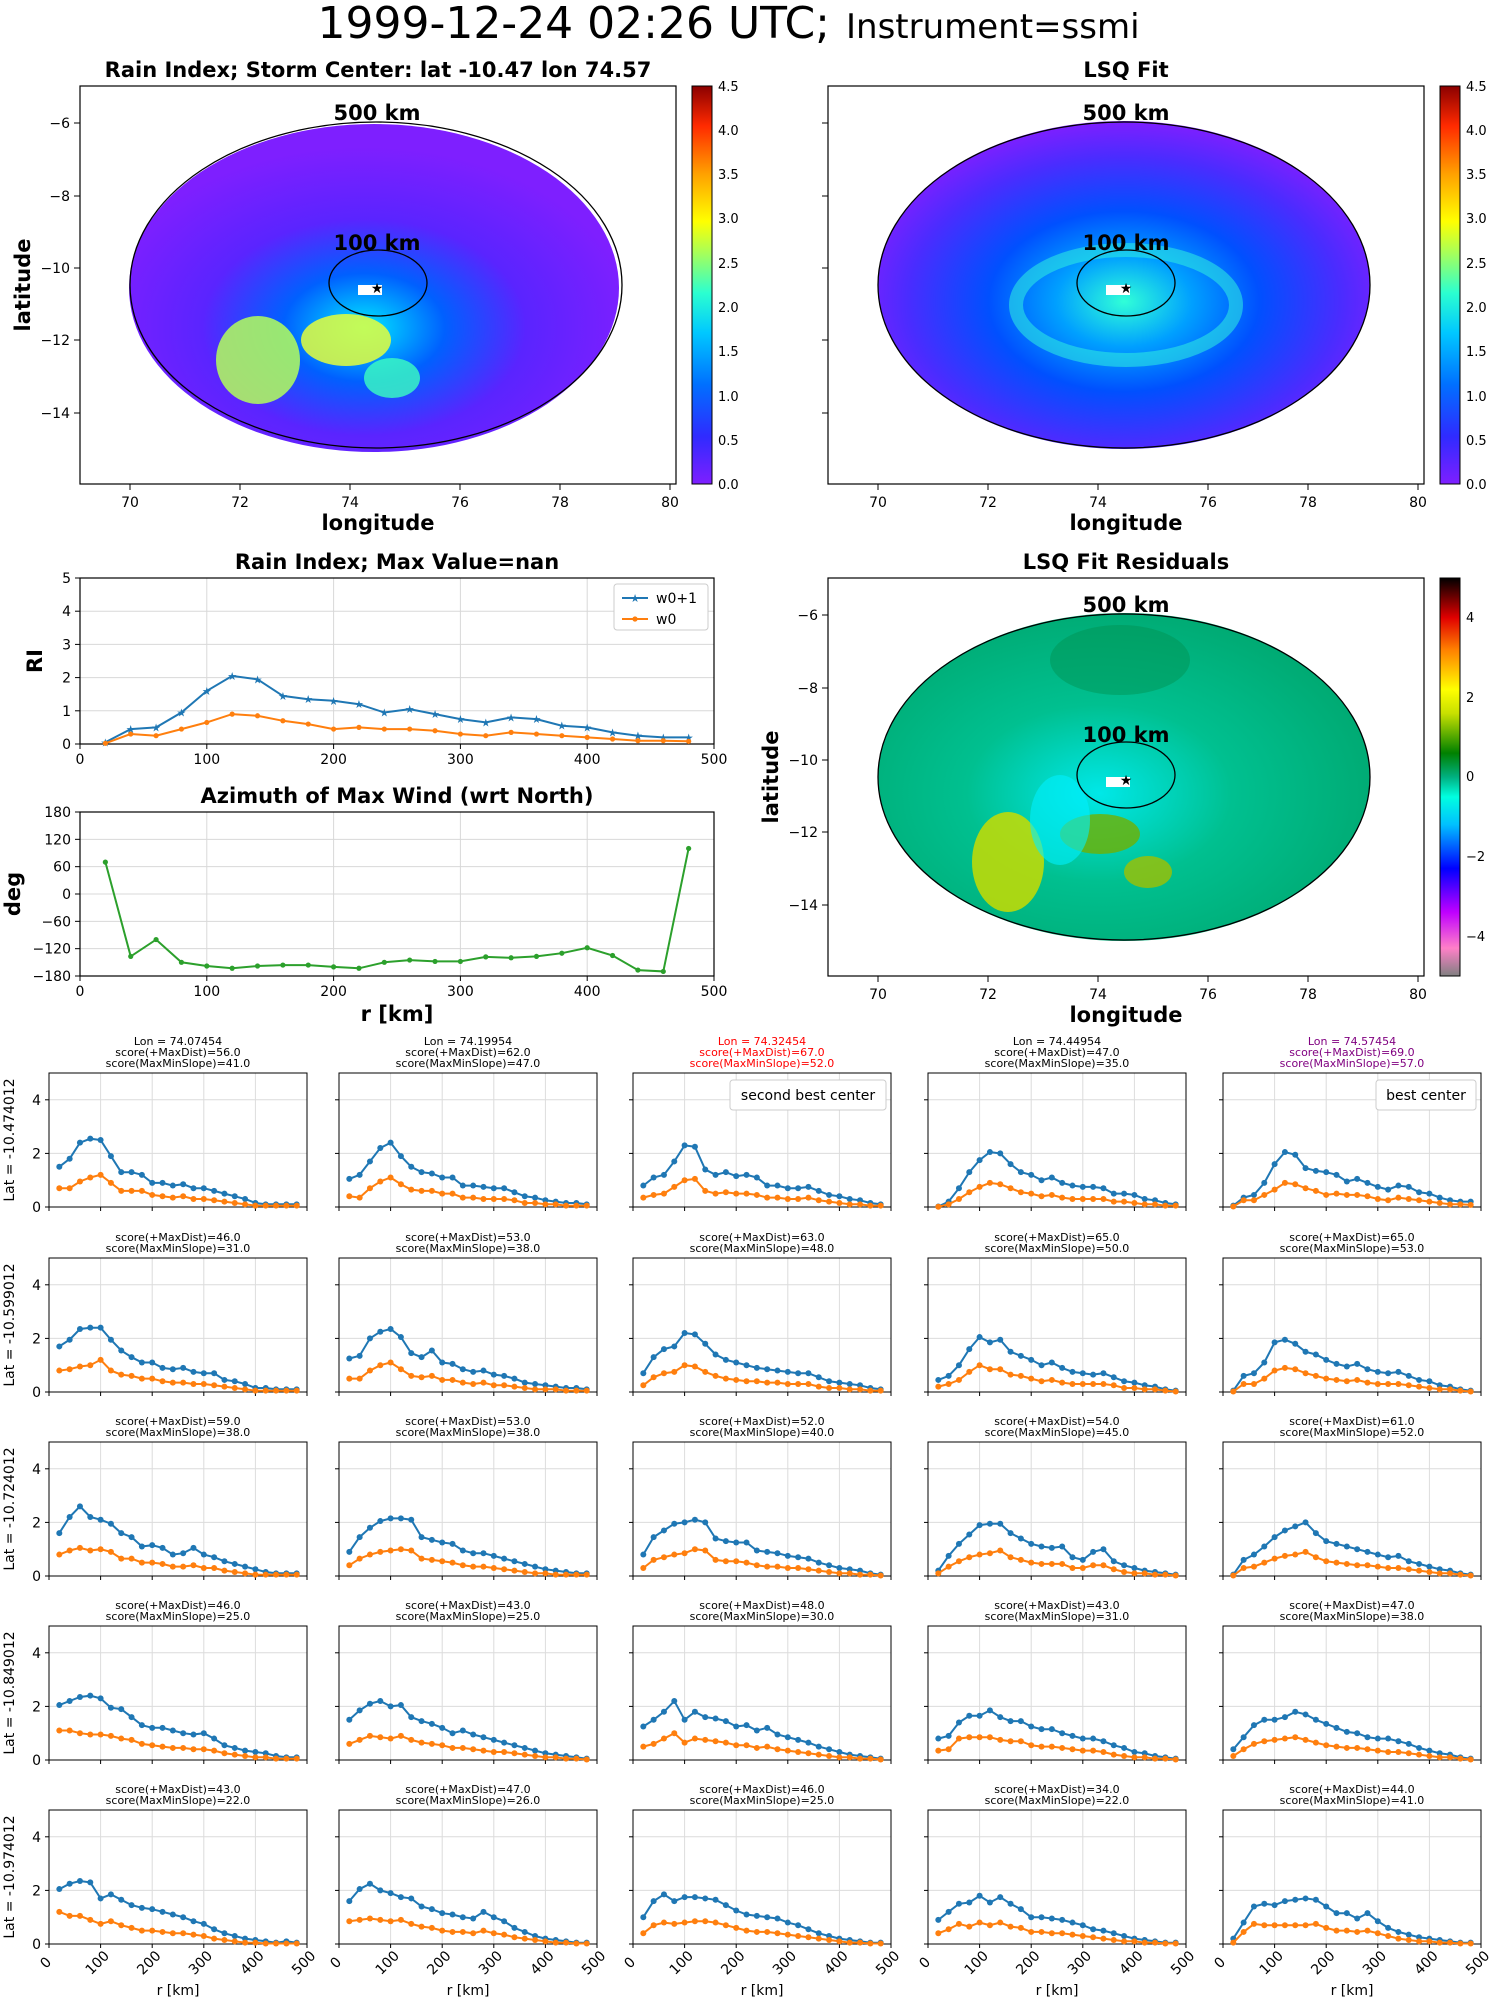 This screenshot has height=2000, width=1500. I want to click on panel-title-line: score(MaxMinSlope)=31.0, so click(1057, 1616).